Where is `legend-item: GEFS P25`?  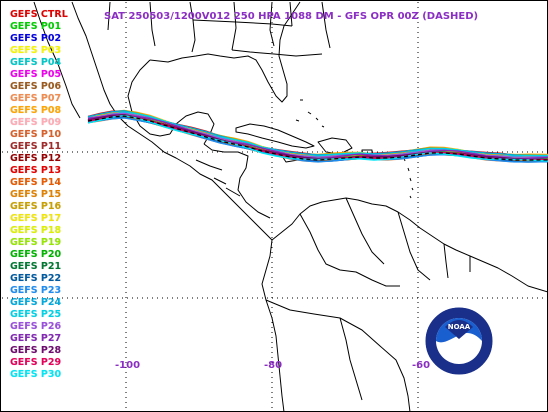 legend-item: GEFS P25 is located at coordinates (36, 314).